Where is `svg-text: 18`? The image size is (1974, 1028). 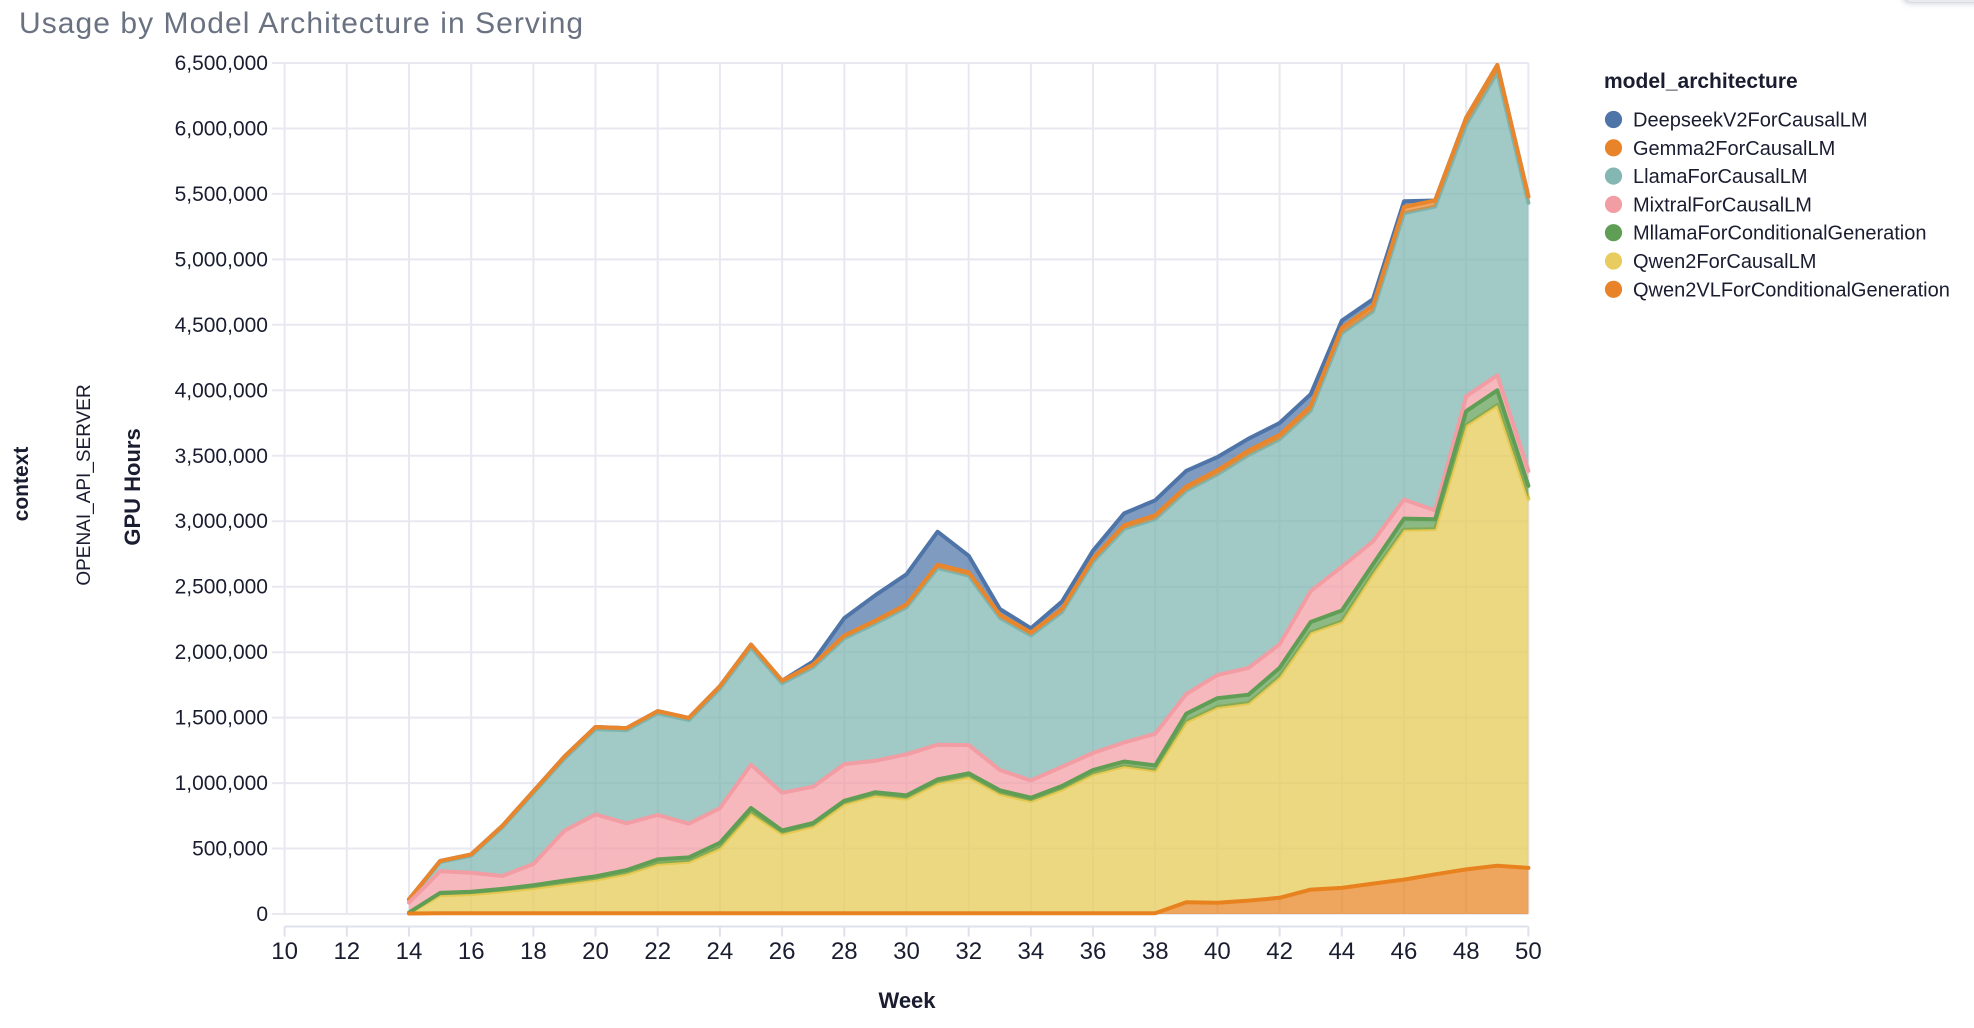 svg-text: 18 is located at coordinates (533, 951).